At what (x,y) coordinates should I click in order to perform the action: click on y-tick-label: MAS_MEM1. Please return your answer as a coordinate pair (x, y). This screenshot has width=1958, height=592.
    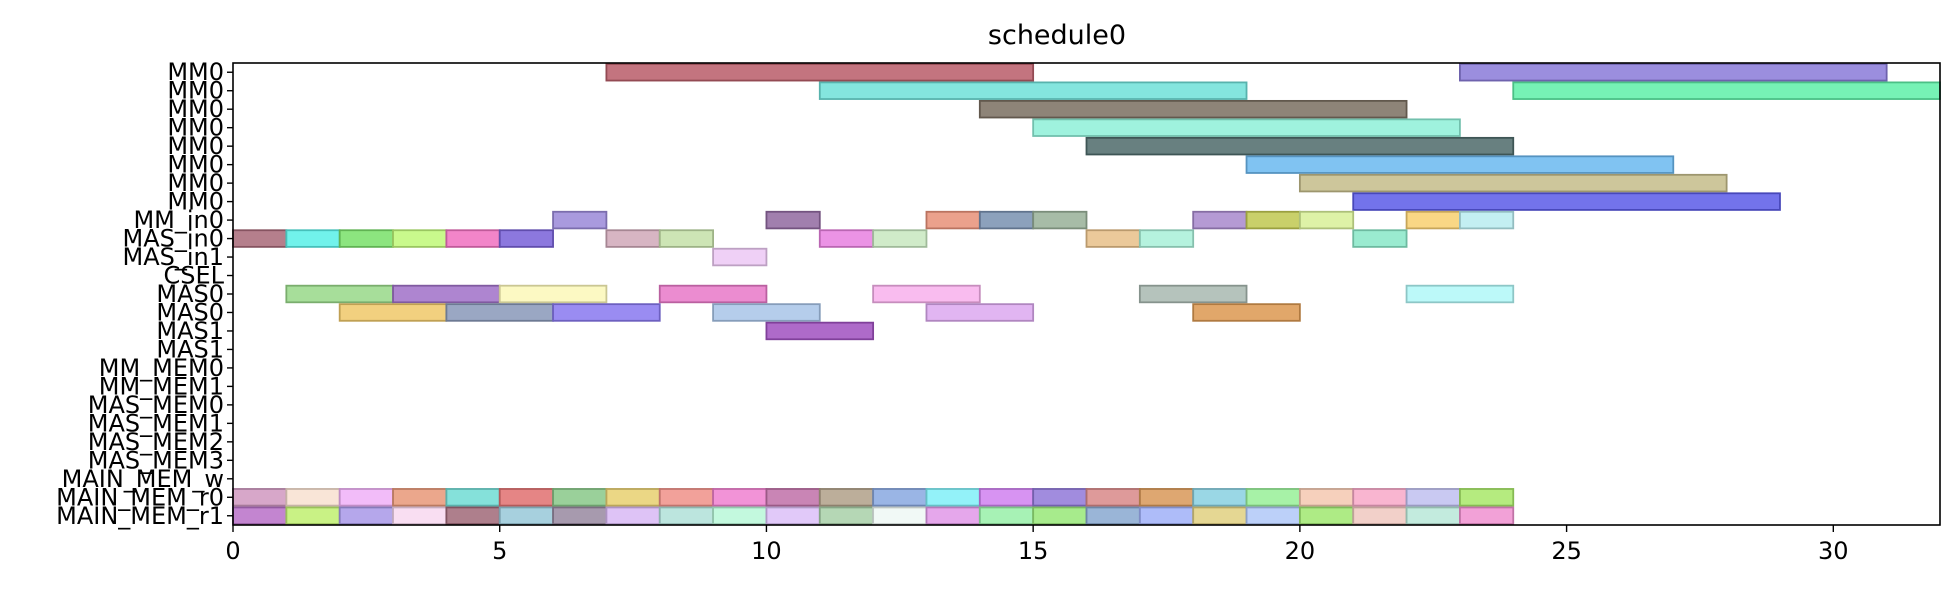
    Looking at the image, I should click on (156, 423).